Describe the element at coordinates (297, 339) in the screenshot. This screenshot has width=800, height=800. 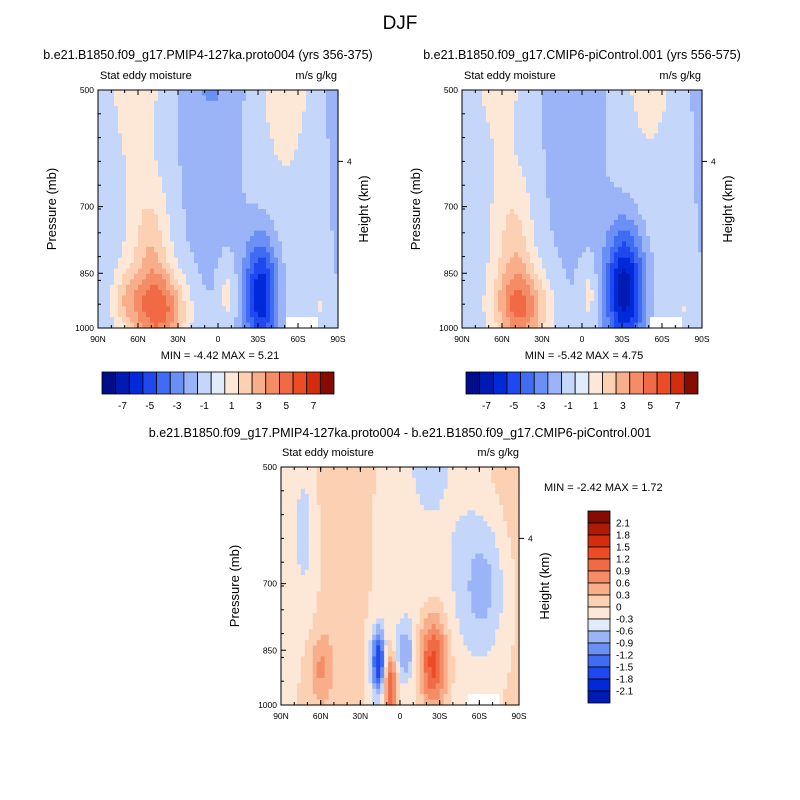
I see `panel1-xtick-label: 60S` at that location.